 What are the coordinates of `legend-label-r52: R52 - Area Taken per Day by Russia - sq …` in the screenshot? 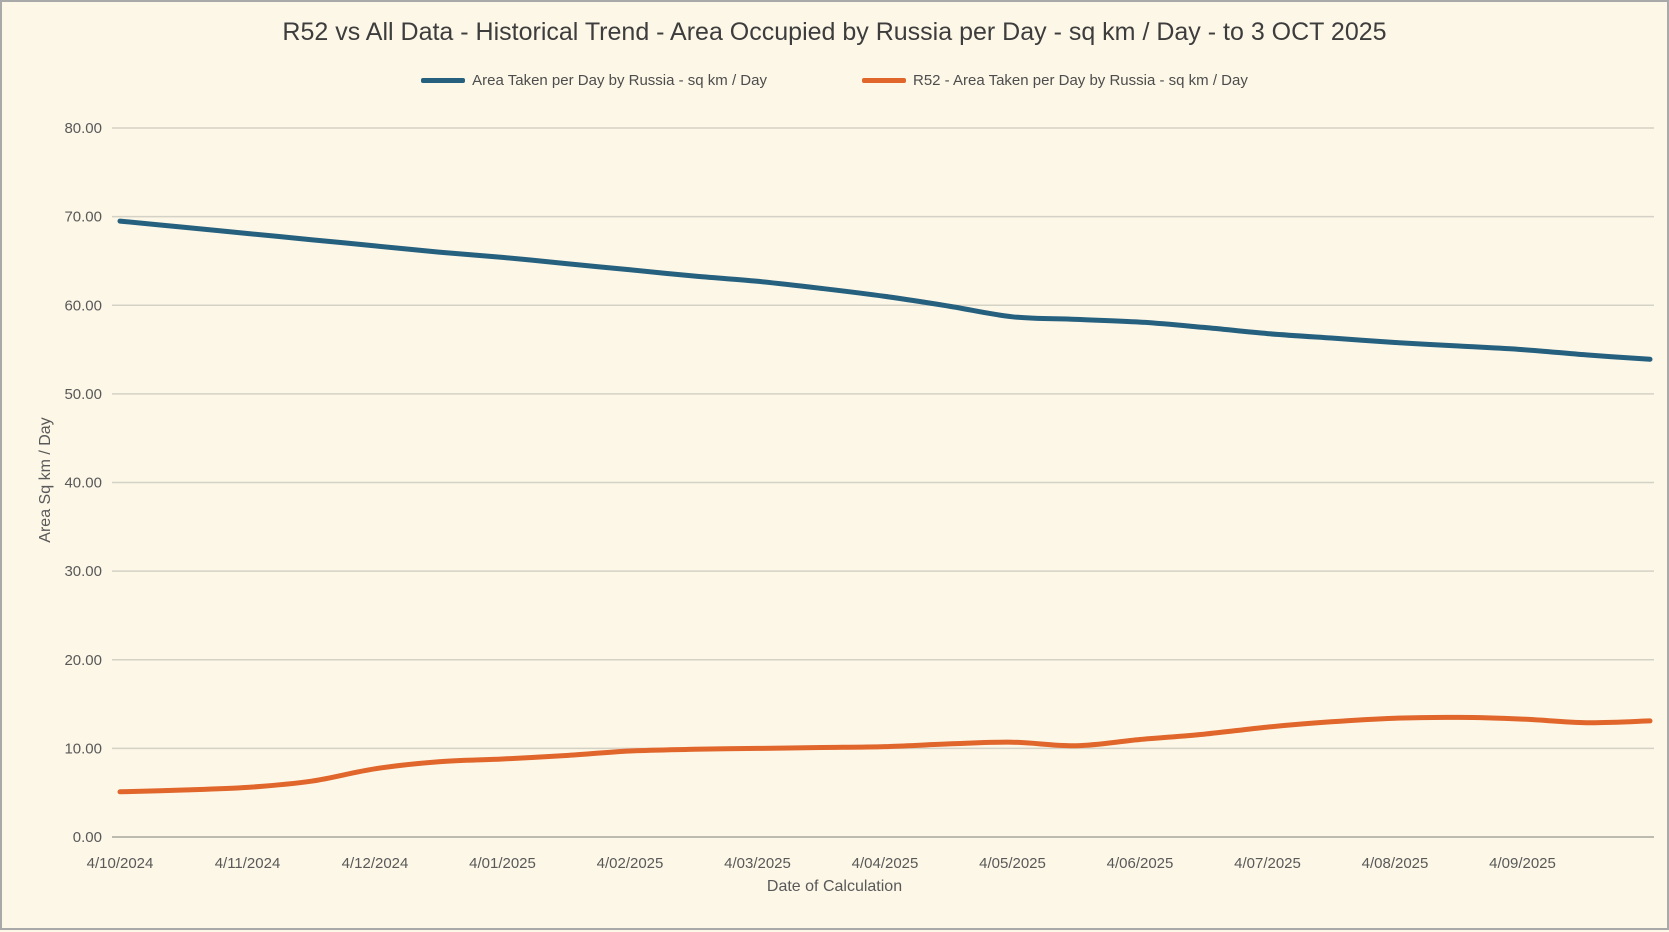 It's located at (1080, 80).